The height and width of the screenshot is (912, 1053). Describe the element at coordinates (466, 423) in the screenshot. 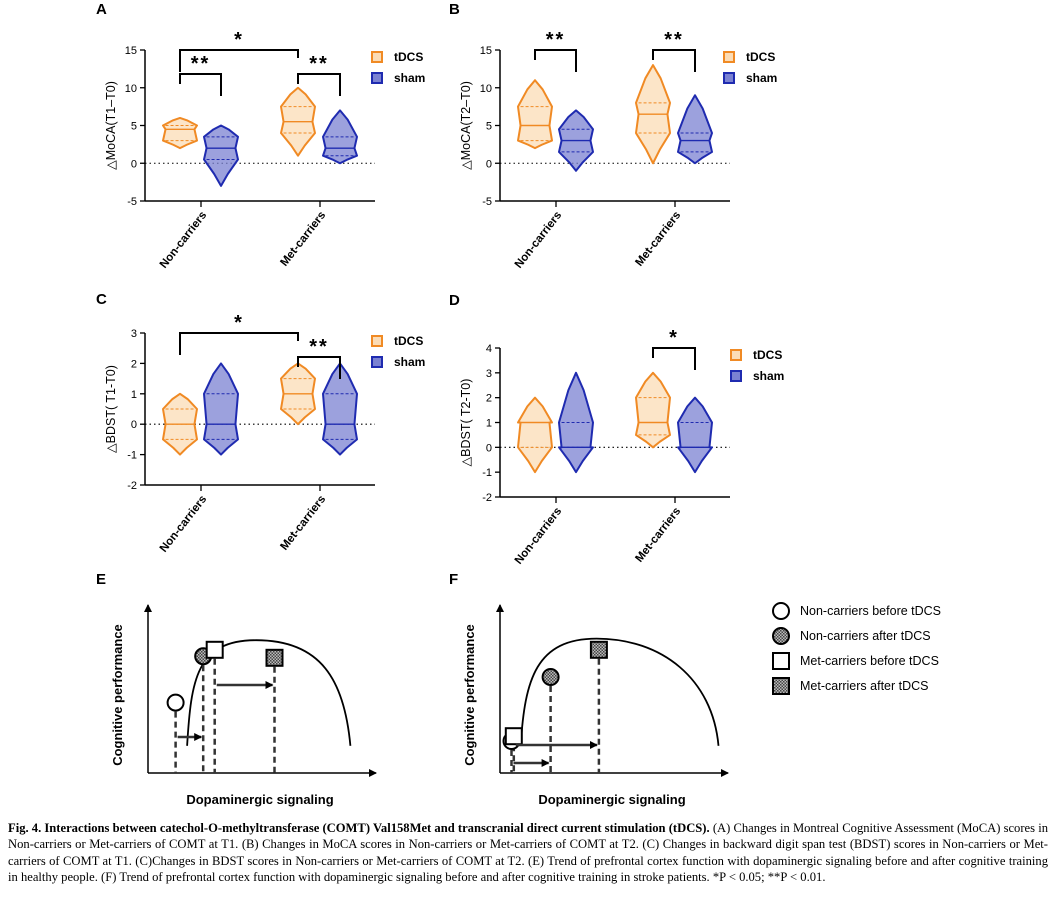

I see `y-axis-label: △BDST( T2-T0)` at that location.